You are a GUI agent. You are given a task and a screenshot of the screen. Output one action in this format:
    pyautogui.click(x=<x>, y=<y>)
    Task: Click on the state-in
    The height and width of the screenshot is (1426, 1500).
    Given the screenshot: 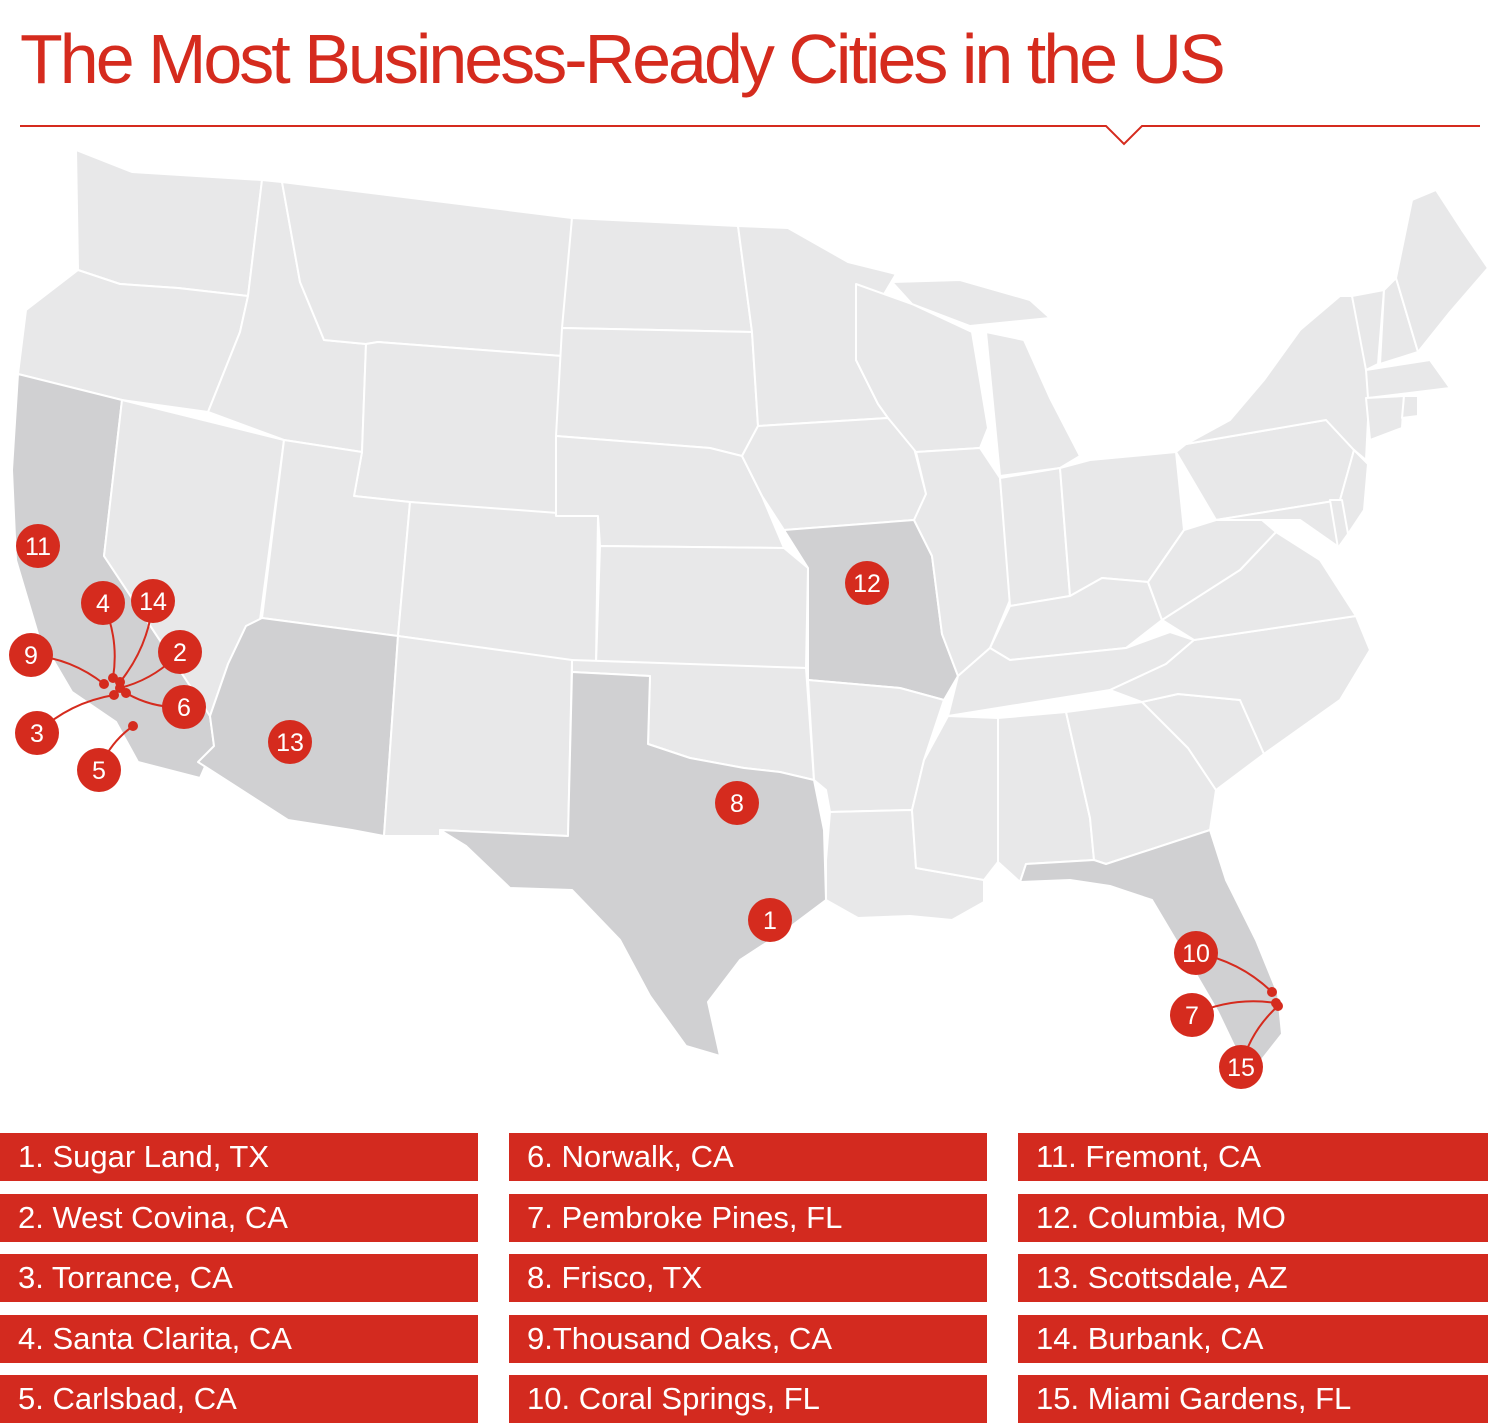 What is the action you would take?
    pyautogui.click(x=1035, y=537)
    